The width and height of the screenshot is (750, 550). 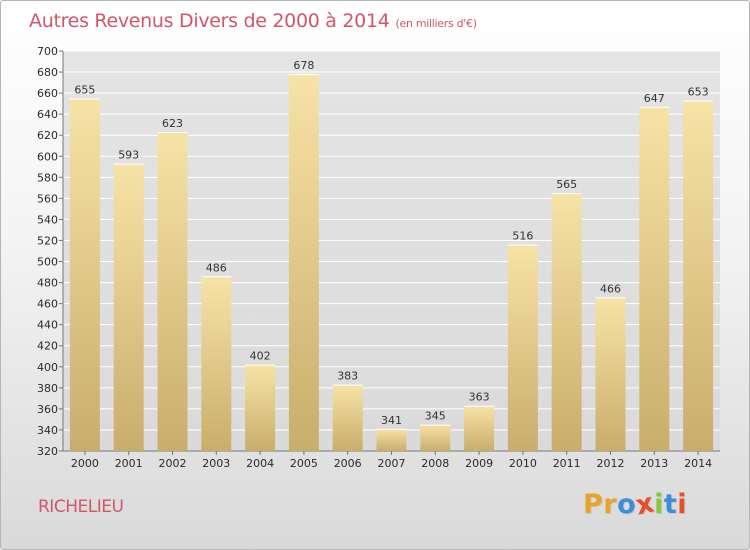 I want to click on y-tick-label: 660, so click(x=47, y=93).